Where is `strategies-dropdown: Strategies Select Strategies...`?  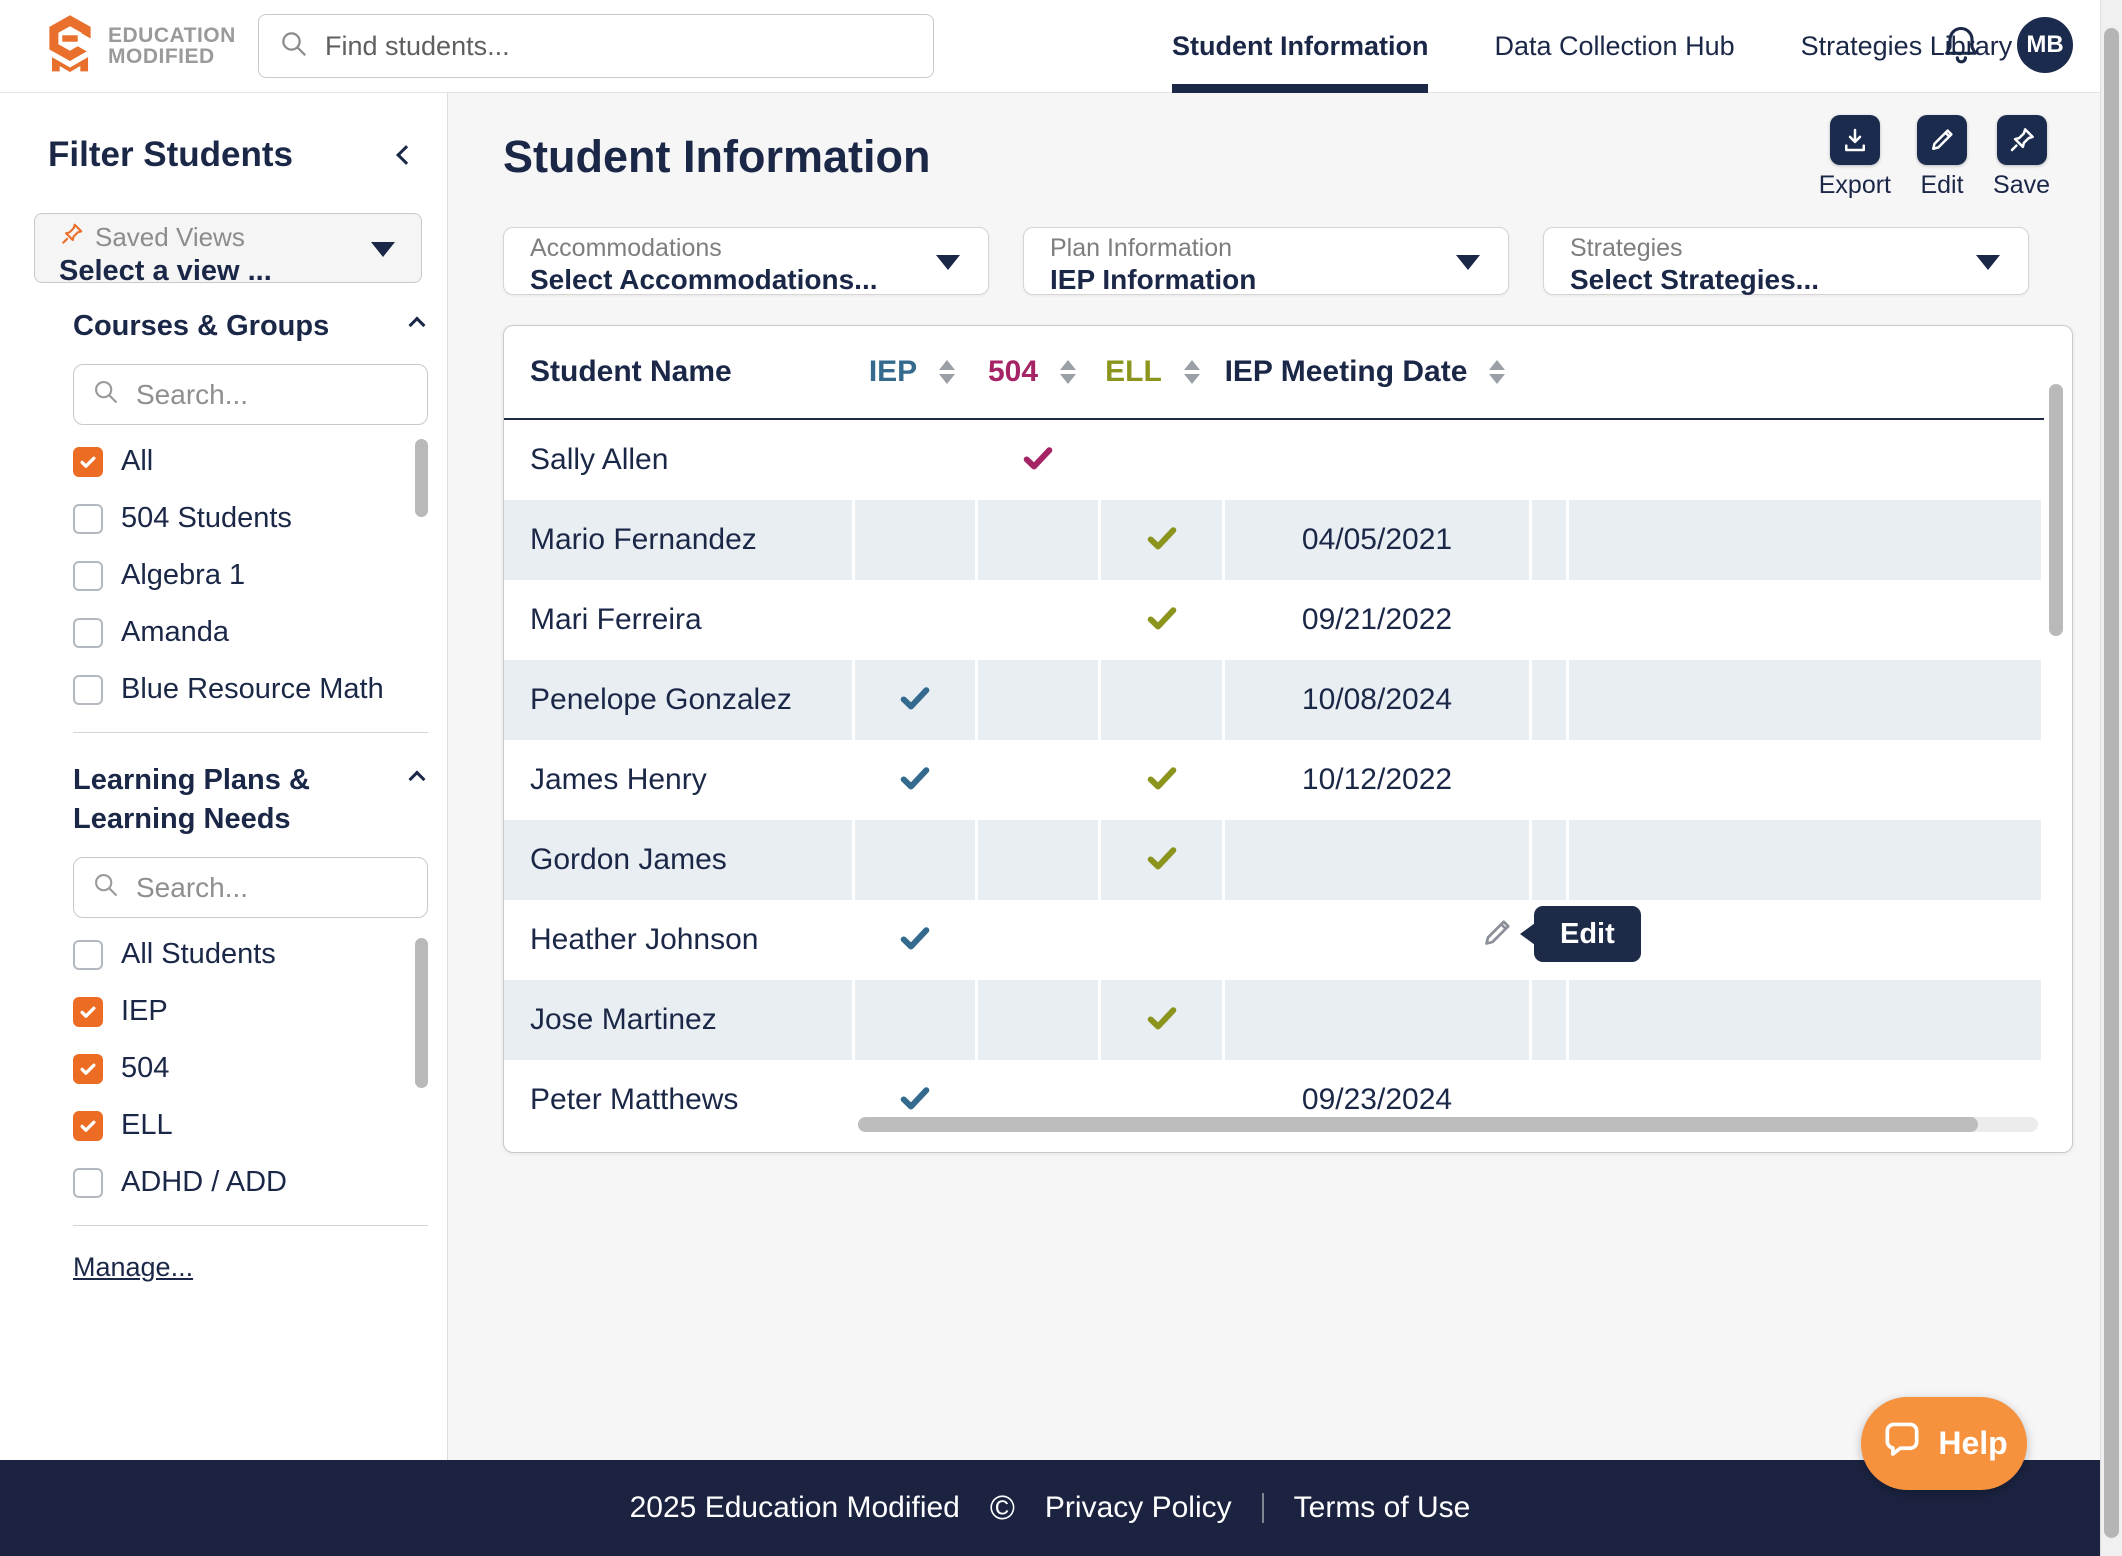
strategies-dropdown: Strategies Select Strategies... is located at coordinates (1786, 261).